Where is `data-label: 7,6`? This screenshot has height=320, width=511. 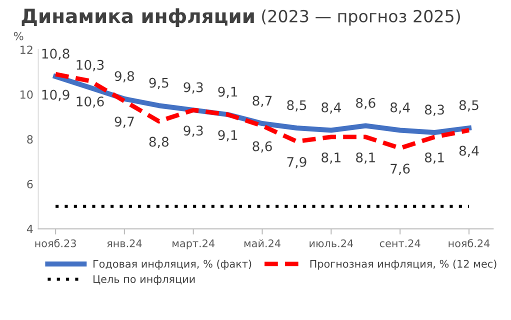 data-label: 7,6 is located at coordinates (400, 169).